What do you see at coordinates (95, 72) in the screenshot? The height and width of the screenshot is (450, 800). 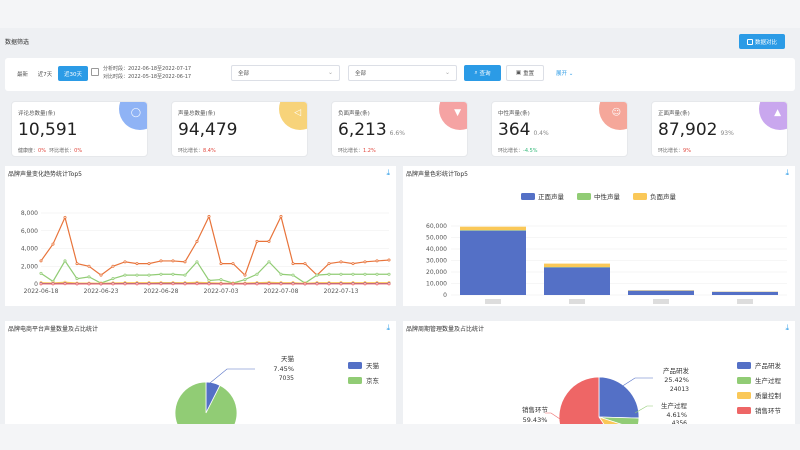 I see `calendar-icon` at bounding box center [95, 72].